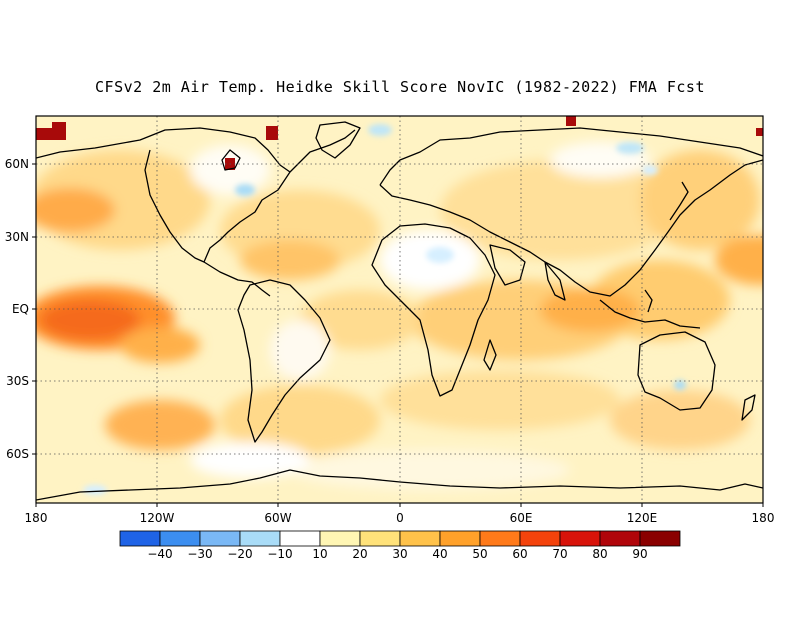  Describe the element at coordinates (17, 454) in the screenshot. I see `lat-tick-60s: 60S` at that location.